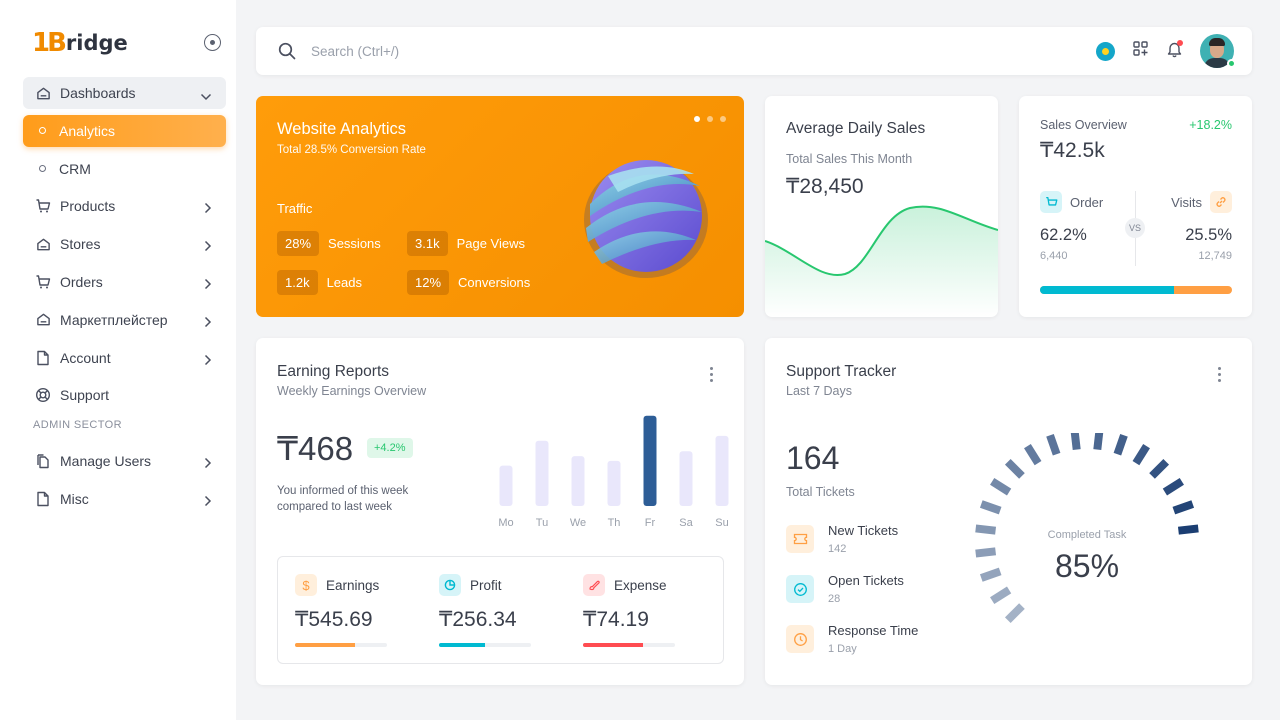 This screenshot has width=1280, height=720. Describe the element at coordinates (614, 523) in the screenshot. I see `x-tick-label: Th` at that location.